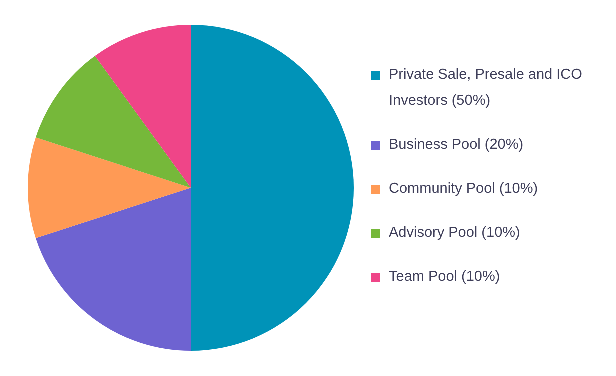 The image size is (616, 376). Describe the element at coordinates (444, 277) in the screenshot. I see `legend-label: Team Pool (10%)` at that location.